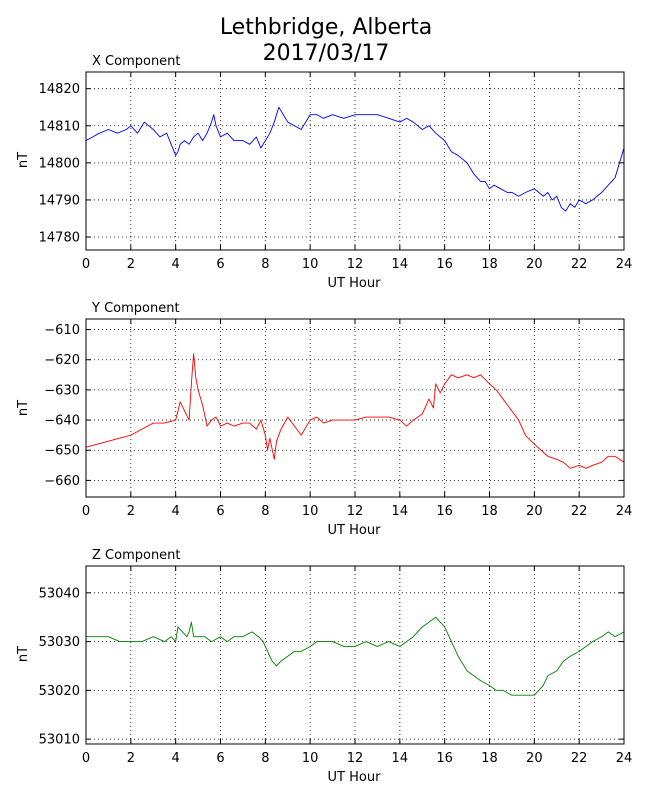 The width and height of the screenshot is (650, 800). I want to click on x-component-xtick-label: 12, so click(355, 264).